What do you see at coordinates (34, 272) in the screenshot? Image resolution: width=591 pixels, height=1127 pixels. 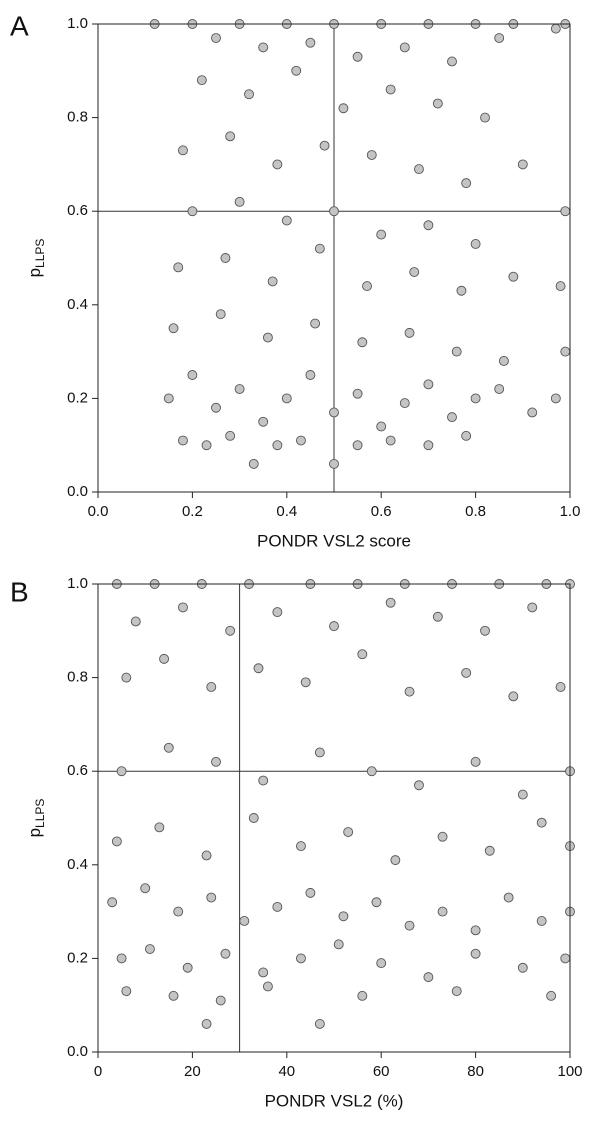 I see `y-axis-label-main: p` at bounding box center [34, 272].